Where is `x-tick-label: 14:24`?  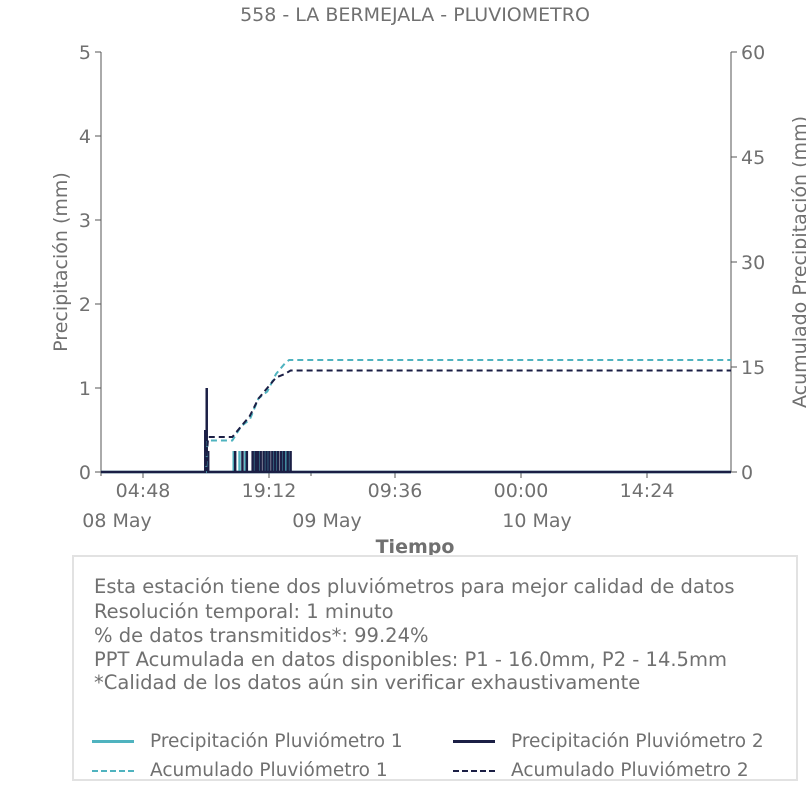
x-tick-label: 14:24 is located at coordinates (647, 491).